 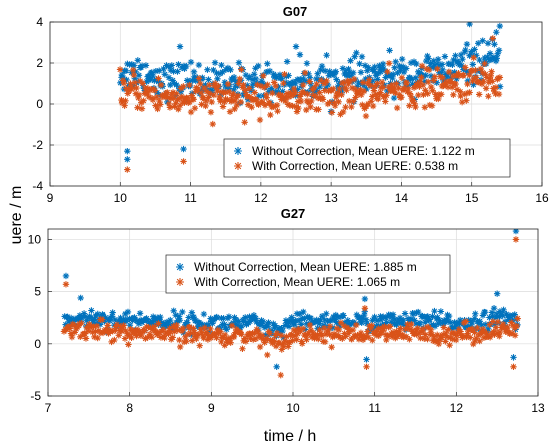 I want to click on x-tick-label: 10, so click(x=293, y=408).